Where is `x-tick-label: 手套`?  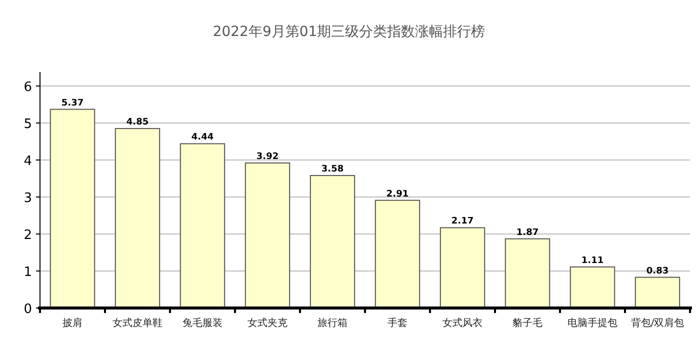 x-tick-label: 手套 is located at coordinates (398, 323).